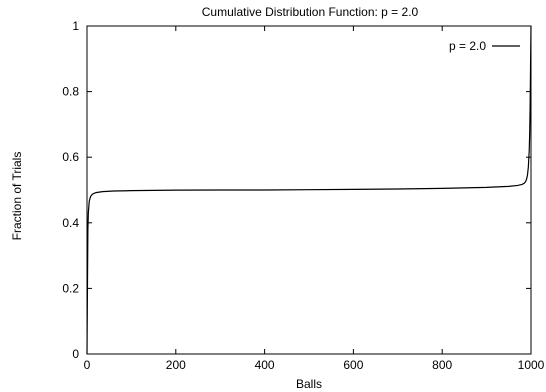 This screenshot has height=392, width=546. Describe the element at coordinates (70, 223) in the screenshot. I see `y-tick-label: 0.4` at that location.